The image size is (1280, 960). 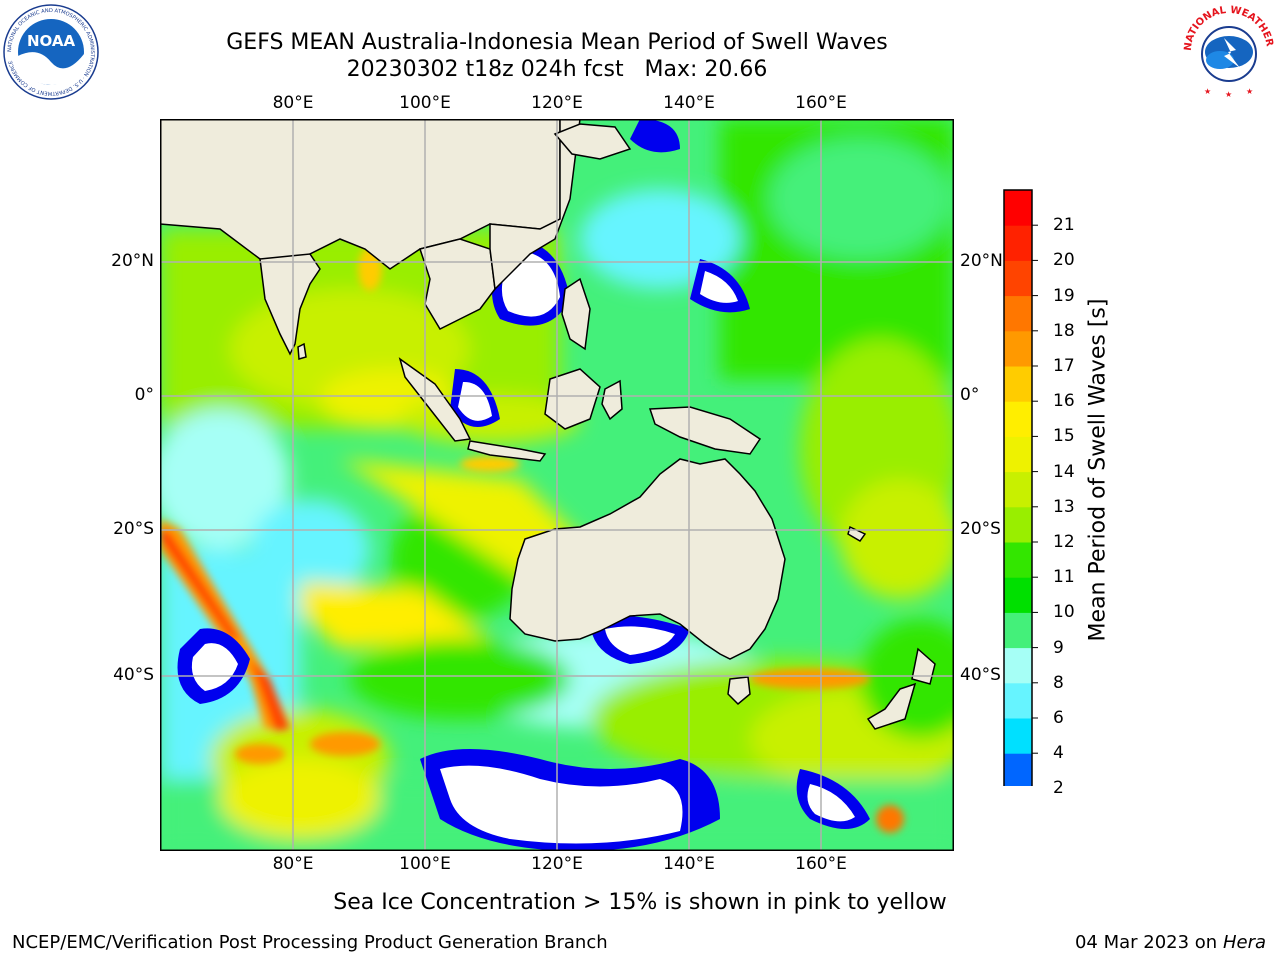 What do you see at coordinates (132, 261) in the screenshot?
I see `lat-label-left-20n: 20°N` at bounding box center [132, 261].